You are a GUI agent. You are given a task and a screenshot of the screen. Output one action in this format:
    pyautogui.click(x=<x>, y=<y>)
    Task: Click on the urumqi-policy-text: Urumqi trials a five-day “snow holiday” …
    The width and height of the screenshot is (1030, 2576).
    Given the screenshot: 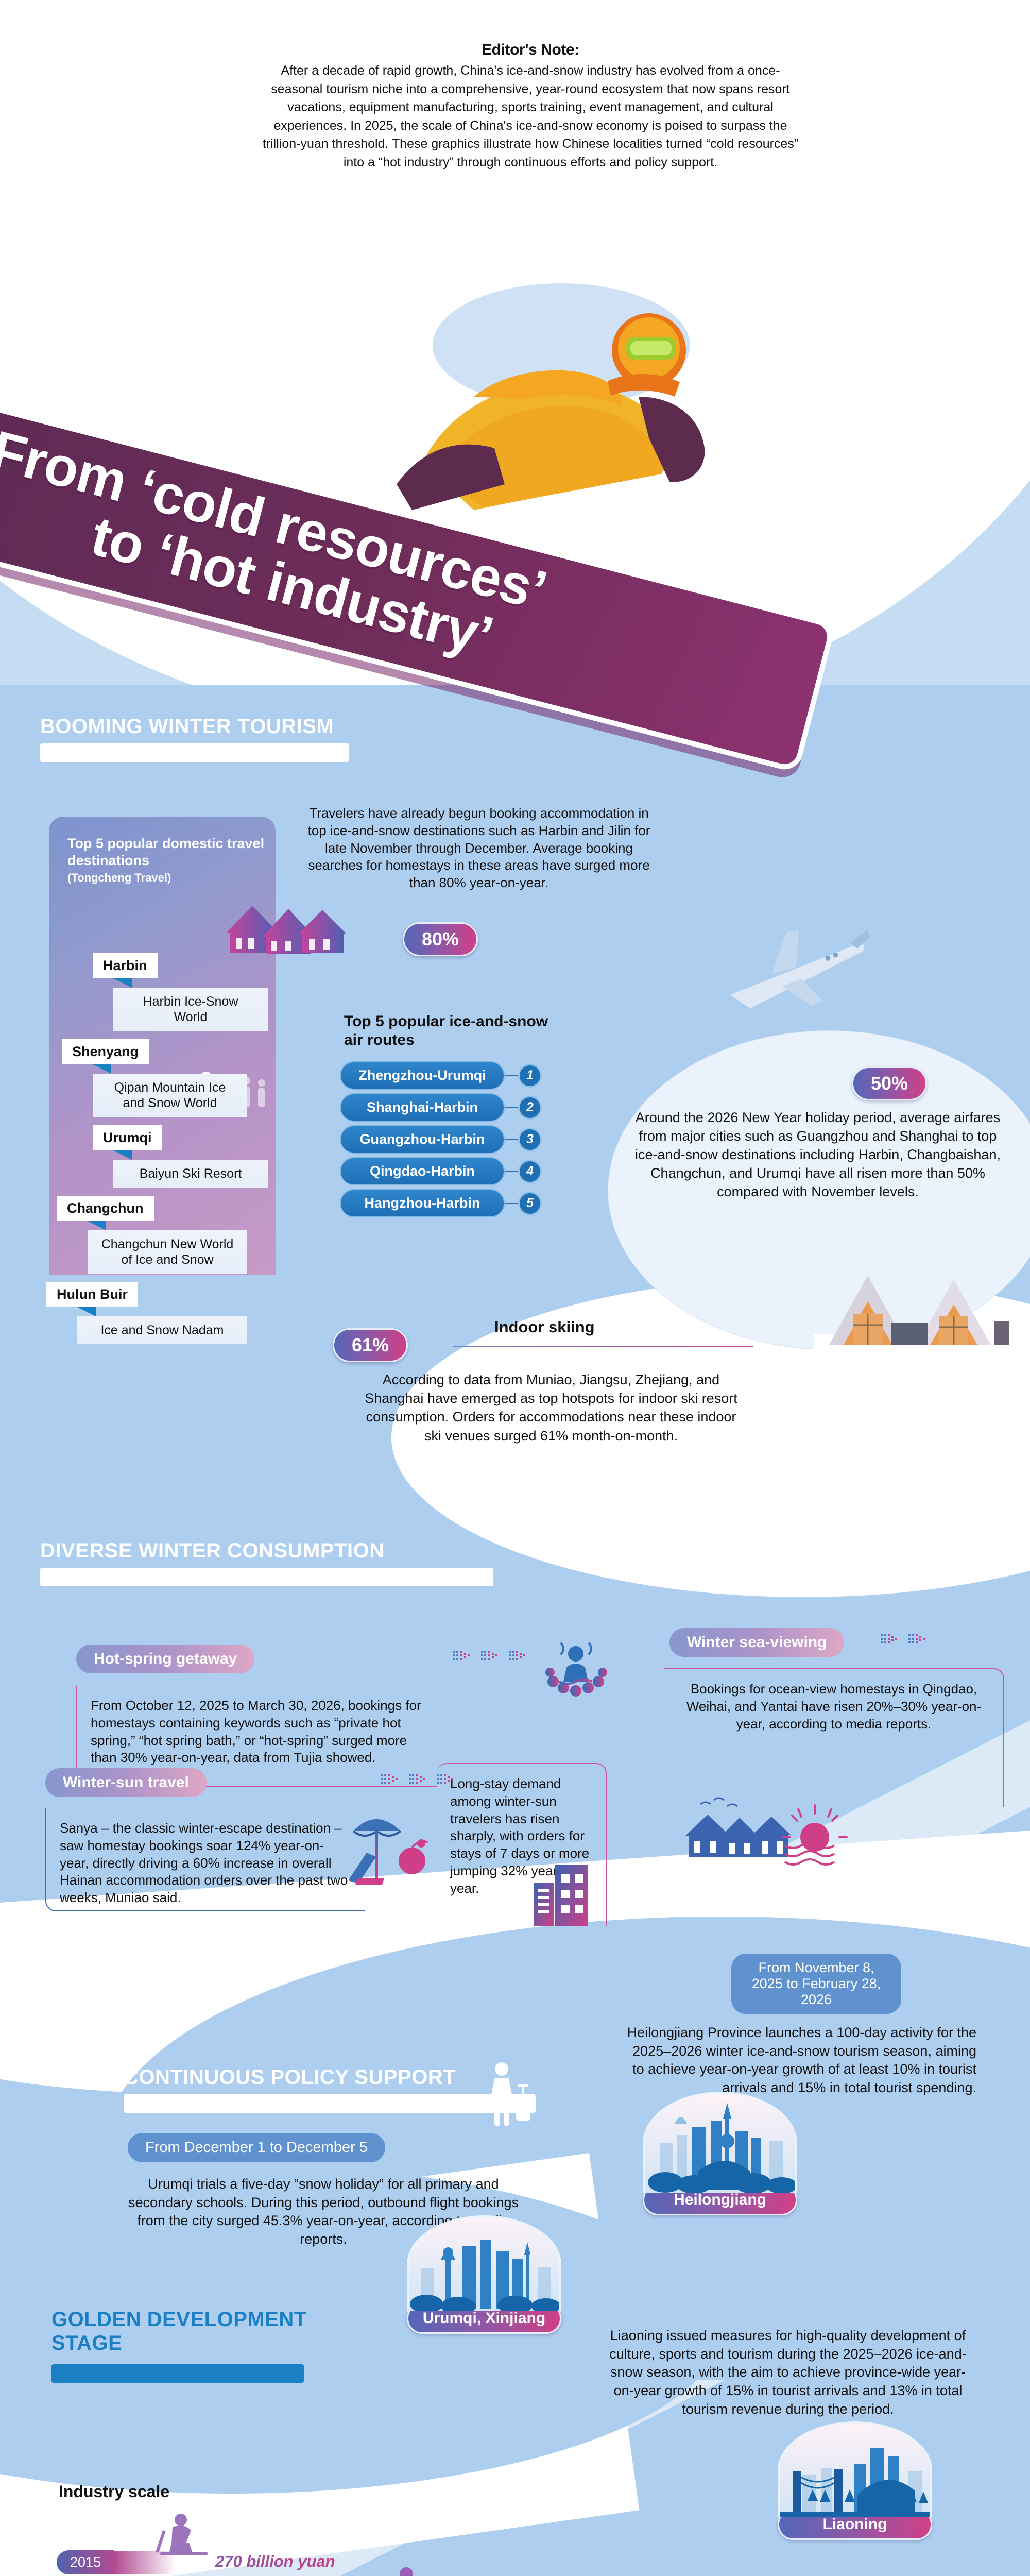 What is the action you would take?
    pyautogui.click(x=324, y=2211)
    